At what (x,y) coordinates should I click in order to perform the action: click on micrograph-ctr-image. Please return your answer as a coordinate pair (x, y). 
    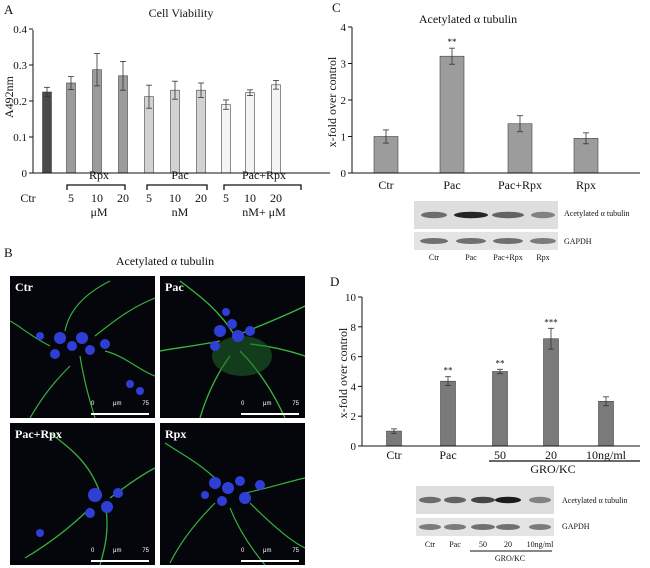
    Looking at the image, I should click on (82, 349).